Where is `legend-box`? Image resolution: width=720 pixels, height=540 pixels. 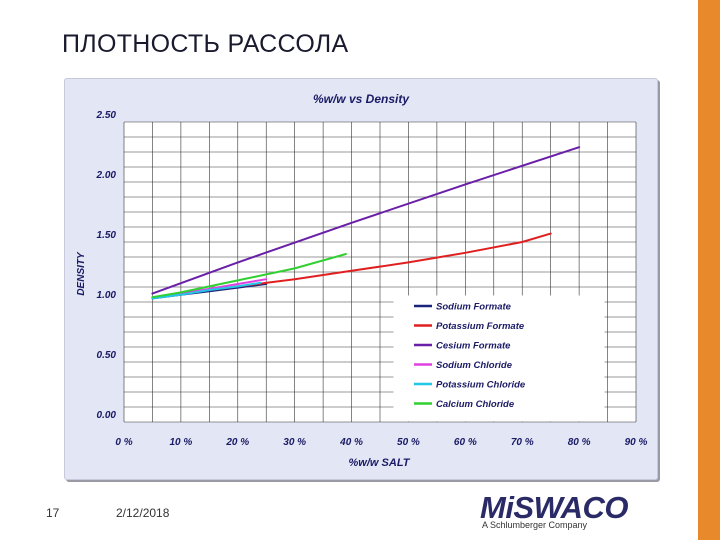 legend-box is located at coordinates (499, 358).